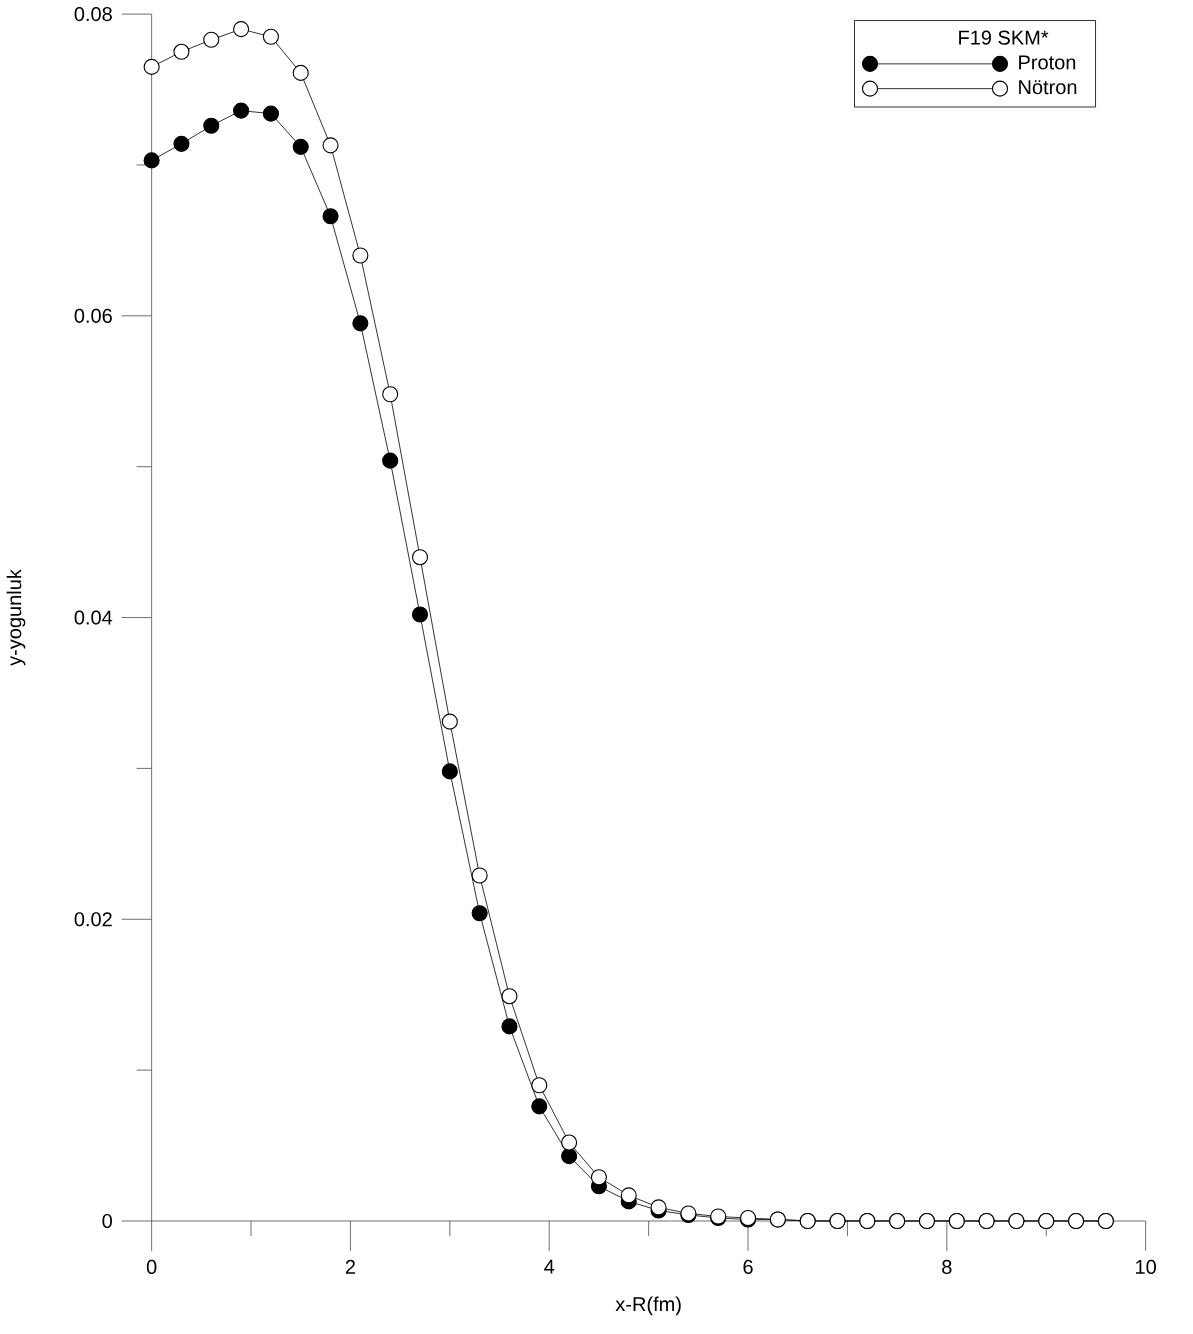 This screenshot has height=1334, width=1193. What do you see at coordinates (93, 919) in the screenshot?
I see `y-tick-label: 0.02` at bounding box center [93, 919].